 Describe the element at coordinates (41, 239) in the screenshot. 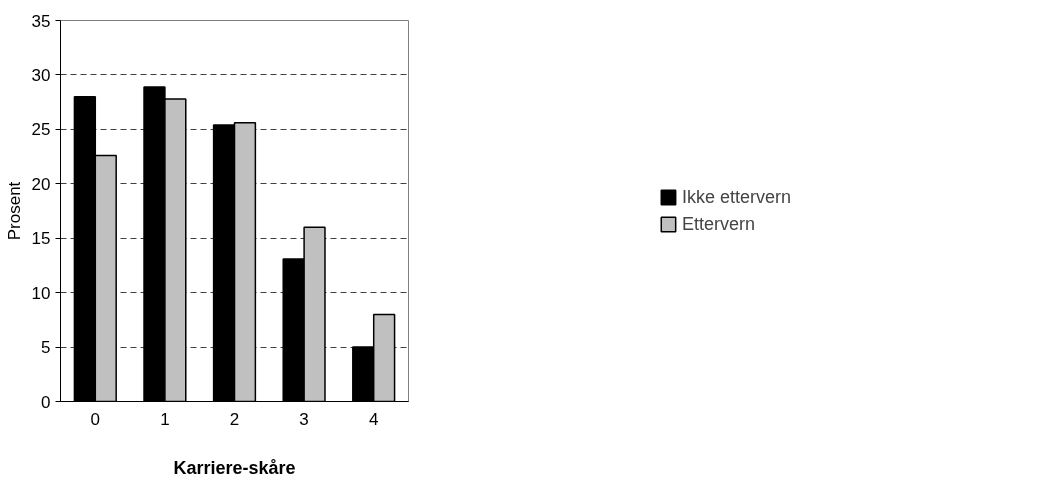

I see `y-tick-label: 15` at that location.